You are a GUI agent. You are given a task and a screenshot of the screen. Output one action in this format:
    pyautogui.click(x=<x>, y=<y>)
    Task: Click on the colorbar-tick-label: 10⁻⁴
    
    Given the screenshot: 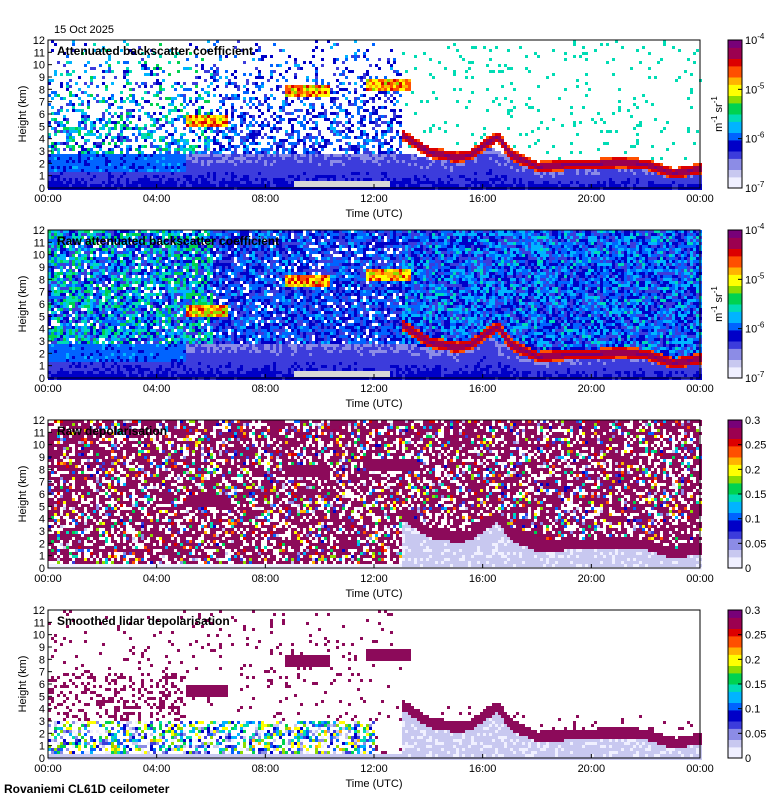 What is the action you would take?
    pyautogui.click(x=755, y=229)
    